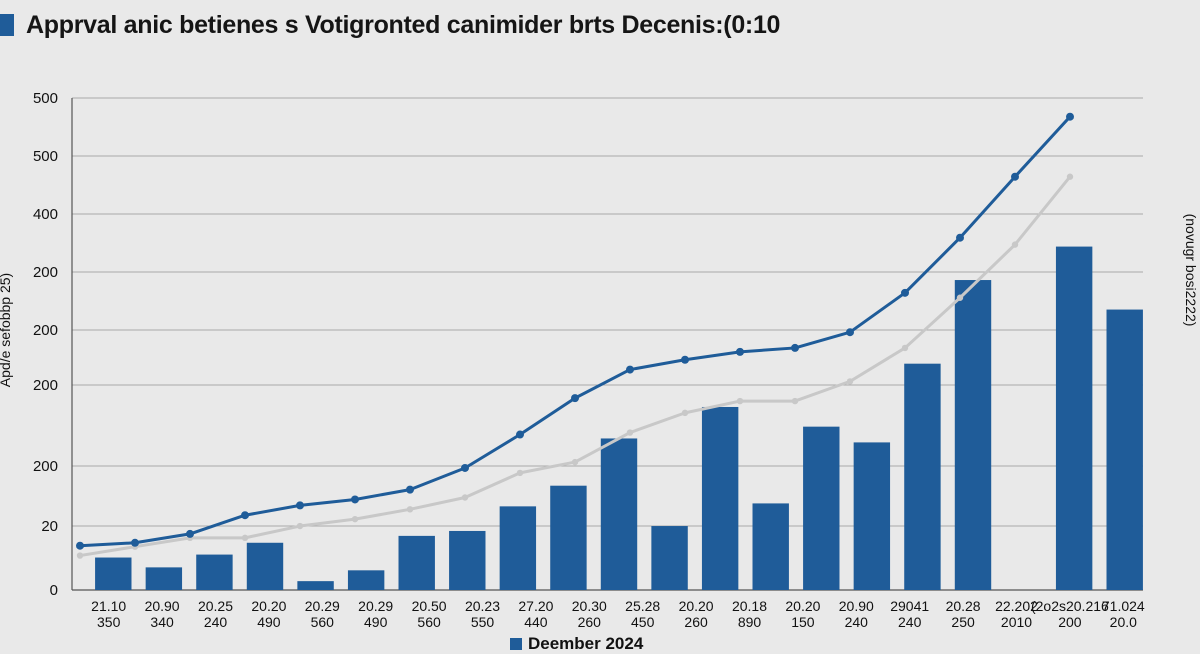 Image resolution: width=1200 pixels, height=654 pixels. What do you see at coordinates (803, 622) in the screenshot?
I see `x-tick-label: 150` at bounding box center [803, 622].